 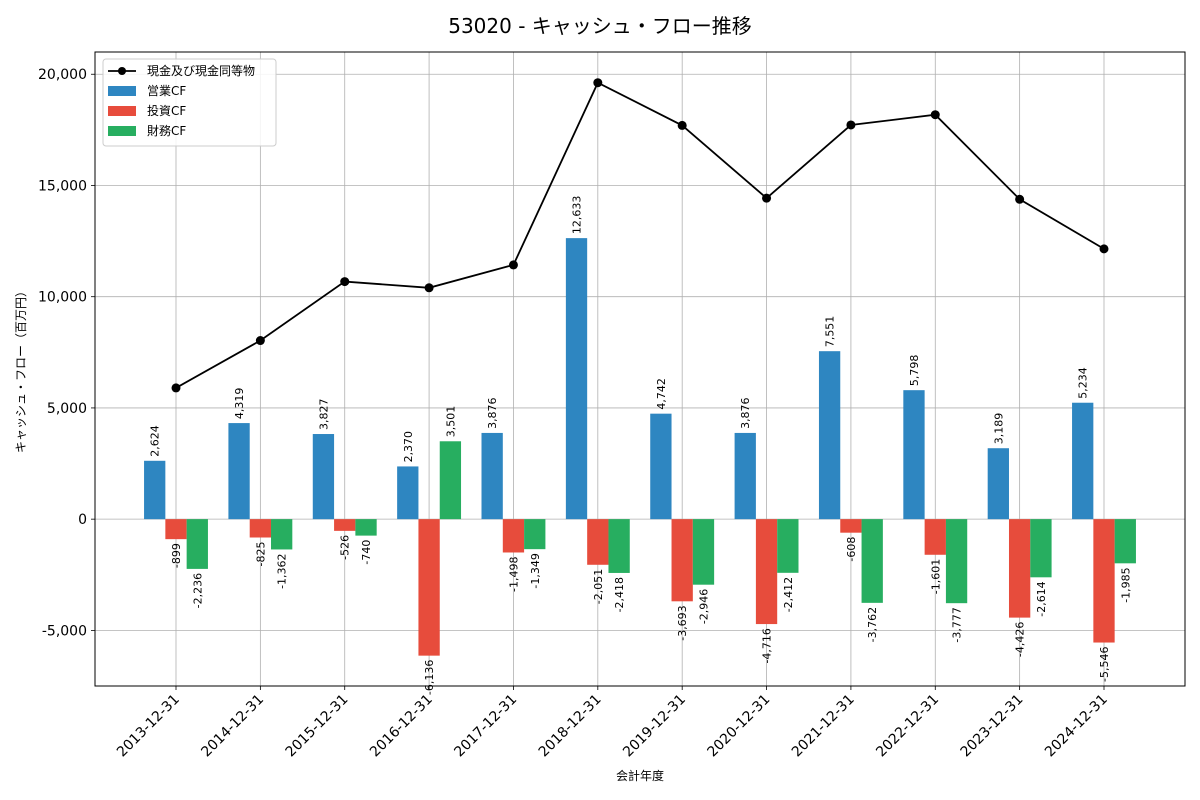 What do you see at coordinates (166, 110) in the screenshot?
I see `legend-entry: 投資CF` at bounding box center [166, 110].